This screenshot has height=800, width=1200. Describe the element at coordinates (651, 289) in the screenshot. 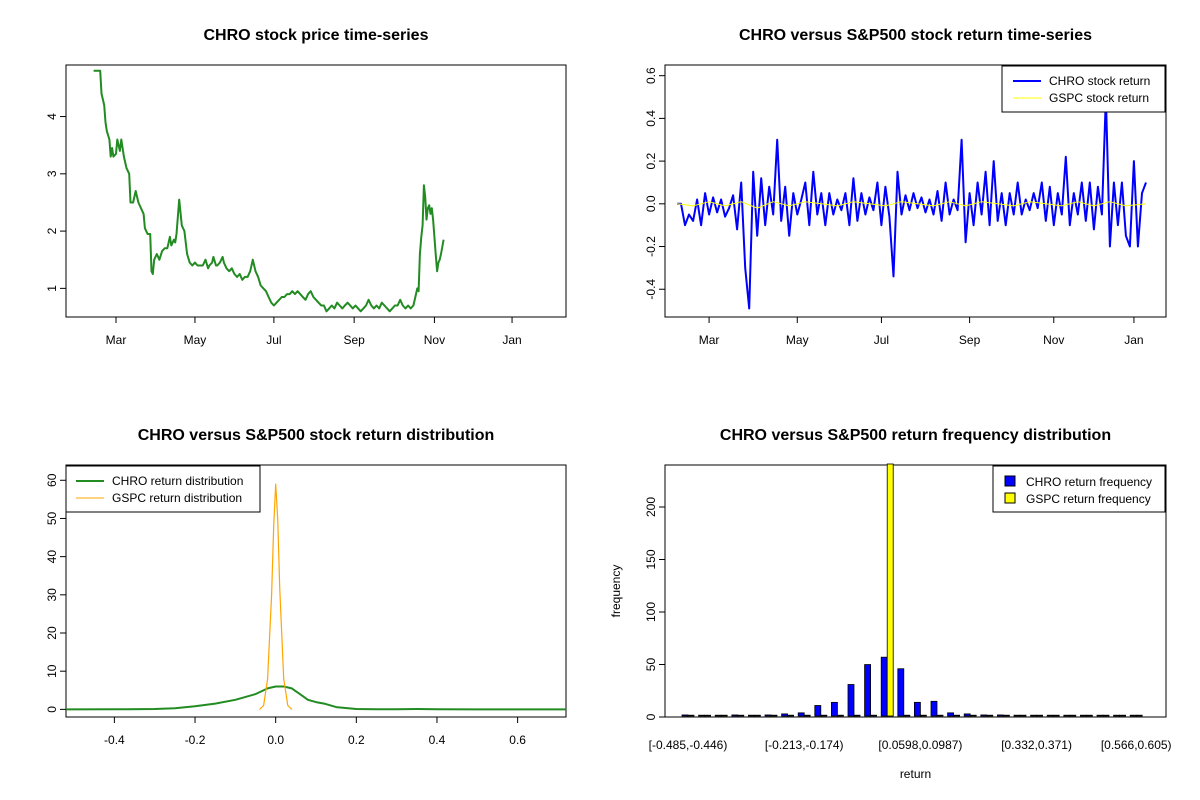

I see `y-tick-label: -0.4` at that location.